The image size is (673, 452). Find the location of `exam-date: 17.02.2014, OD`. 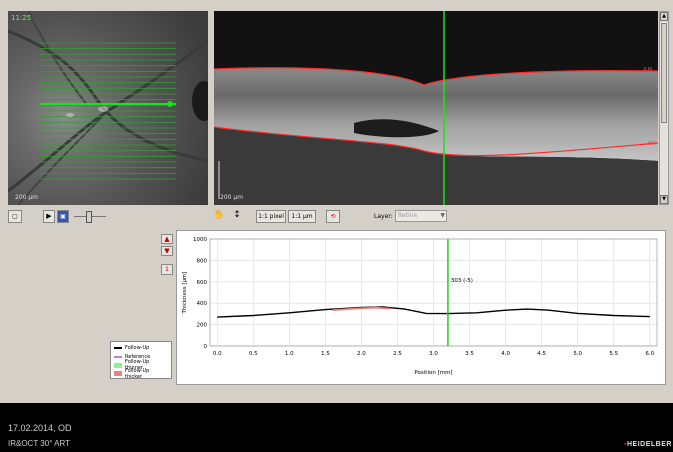

exam-date: 17.02.2014, OD is located at coordinates (40, 428).